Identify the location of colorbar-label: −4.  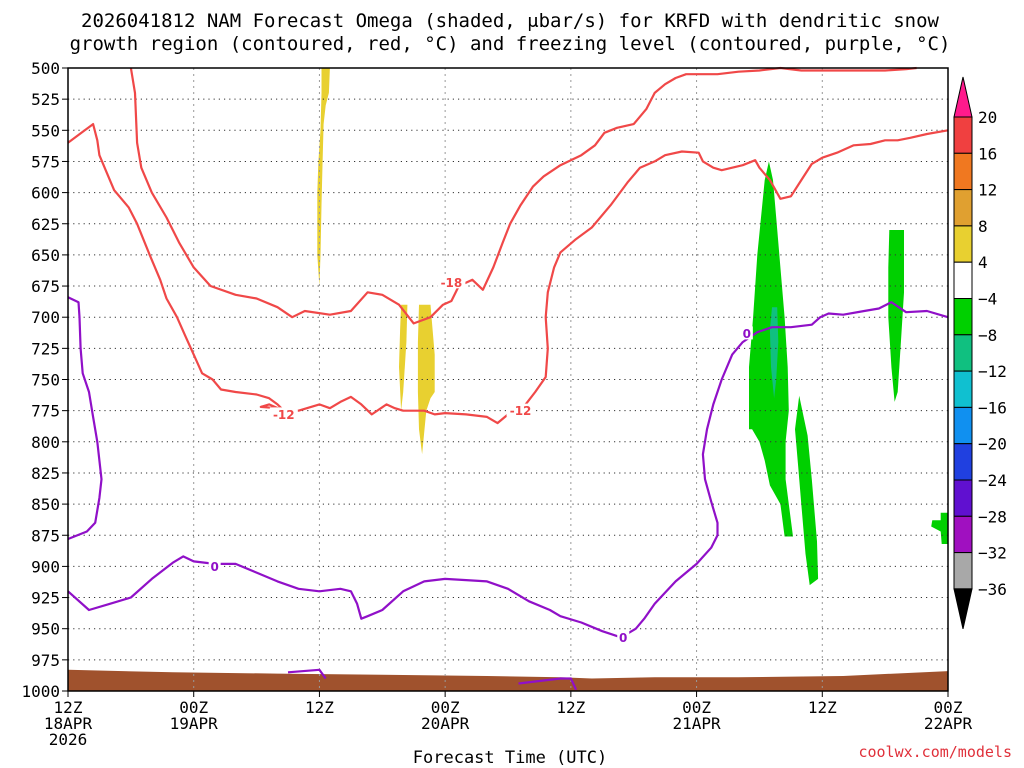
(987, 299).